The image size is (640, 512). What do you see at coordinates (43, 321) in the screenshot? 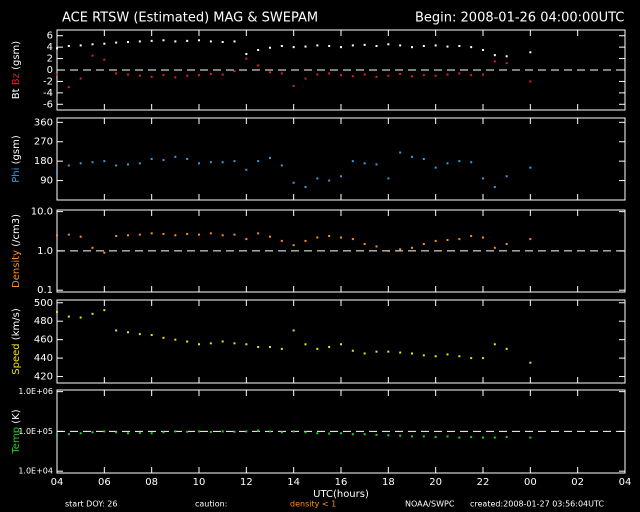
I see `y-tick-label: 480` at bounding box center [43, 321].